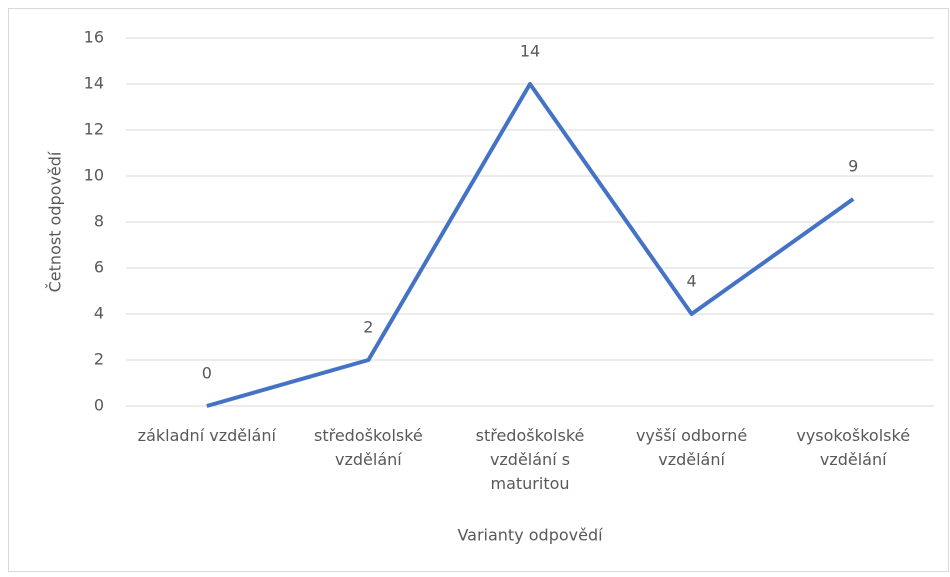  What do you see at coordinates (94, 129) in the screenshot?
I see `y-tick-label: 12` at bounding box center [94, 129].